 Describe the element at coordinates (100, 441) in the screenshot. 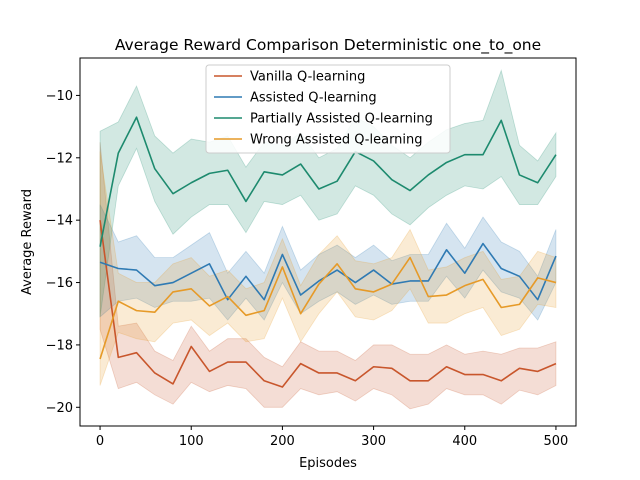

I see `x-tick-label: 0` at that location.